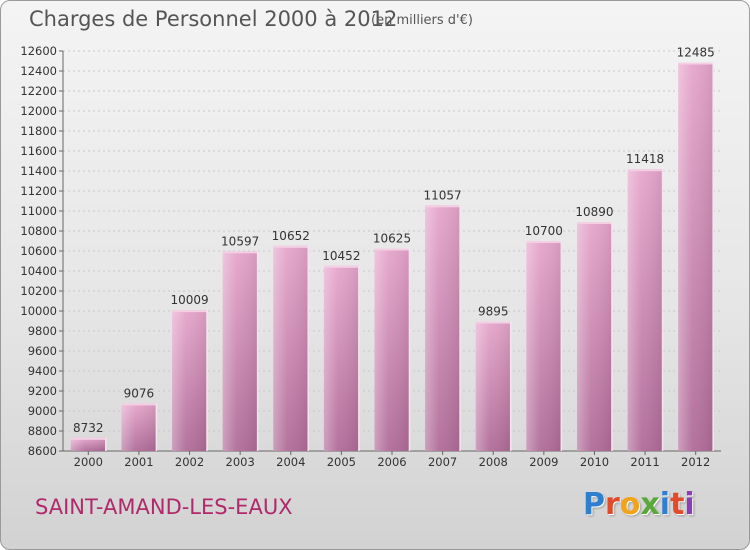 The width and height of the screenshot is (750, 550). I want to click on y-tick-label: 10600, so click(38, 251).